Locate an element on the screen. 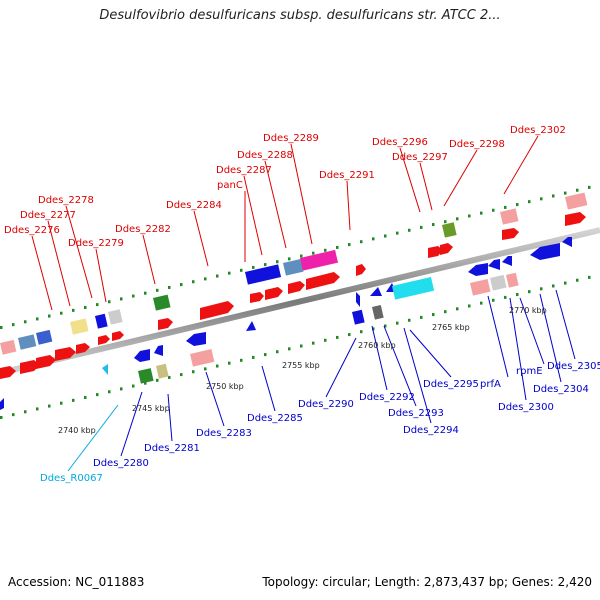 The width and height of the screenshot is (600, 600). gene-label-forward: Ddes_2279 is located at coordinates (96, 243).